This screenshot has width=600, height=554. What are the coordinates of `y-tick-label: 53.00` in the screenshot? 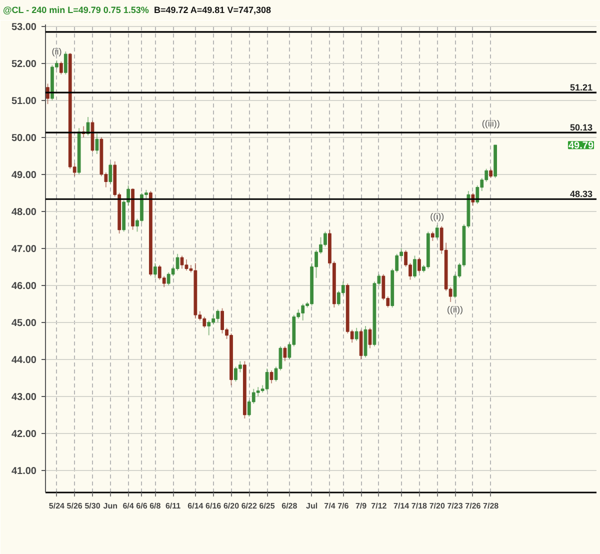 It's located at (24, 27).